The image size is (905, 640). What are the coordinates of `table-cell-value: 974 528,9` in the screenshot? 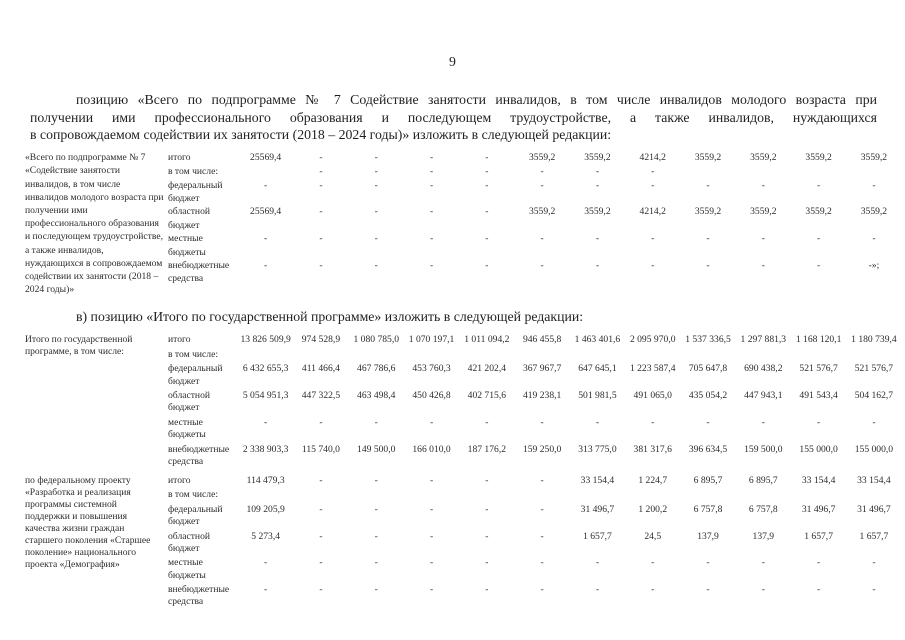 It's located at (321, 340).